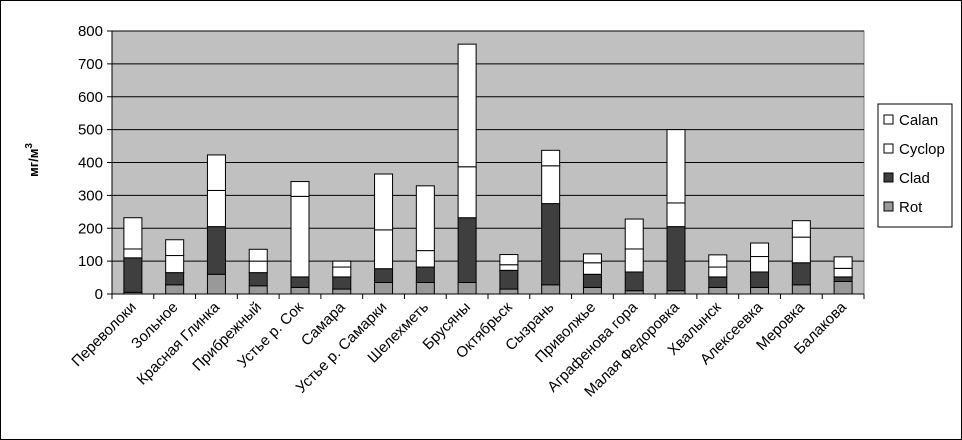  Describe the element at coordinates (922, 149) in the screenshot. I see `legend-label-cyclop: Cyclop` at that location.